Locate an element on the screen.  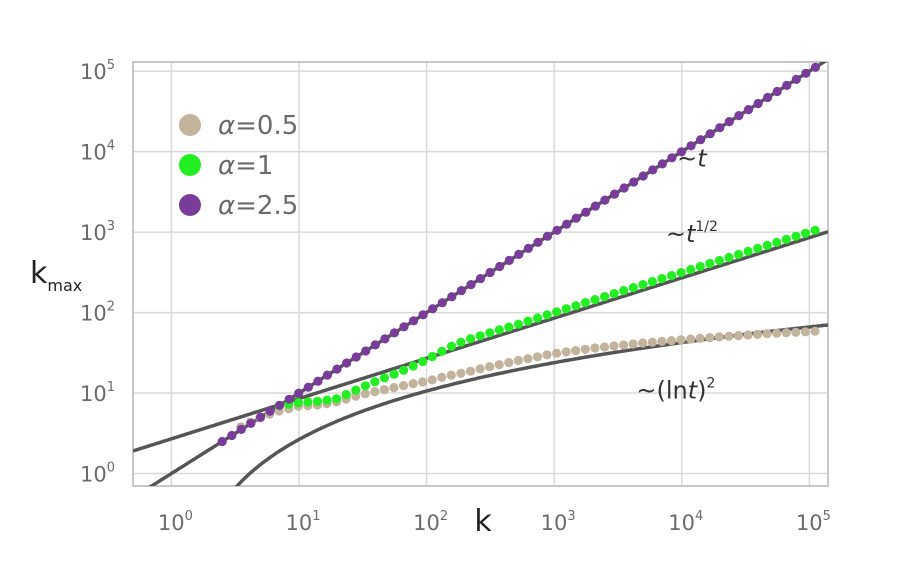
x-tick-label-3-exponent: 3 is located at coordinates (571, 516).